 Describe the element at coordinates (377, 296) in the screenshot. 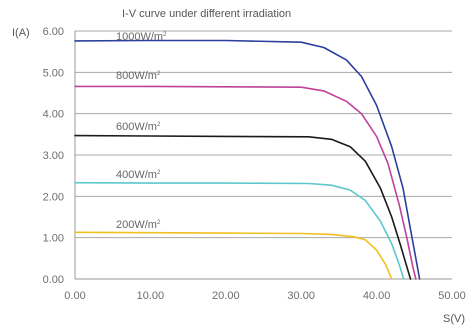

I see `x-tick-label: 40.00` at that location.